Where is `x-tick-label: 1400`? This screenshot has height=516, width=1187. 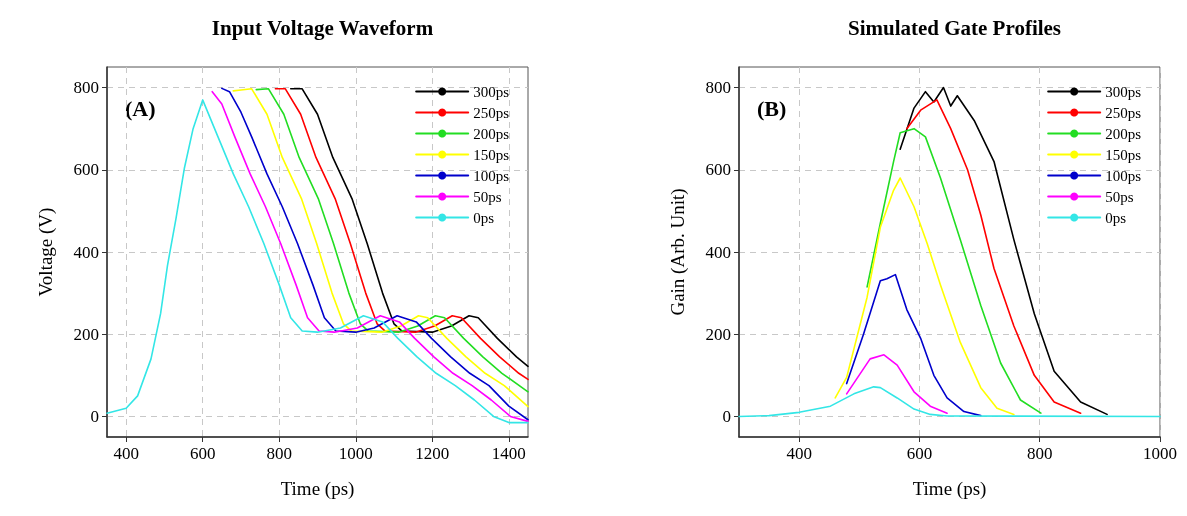 x-tick-label: 1400 is located at coordinates (508, 453).